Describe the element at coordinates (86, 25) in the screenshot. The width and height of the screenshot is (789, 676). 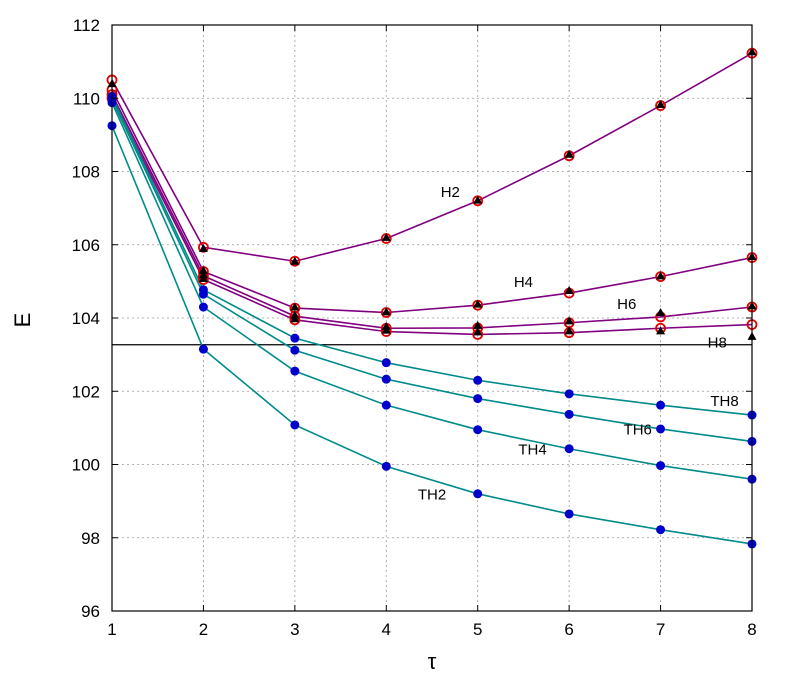
I see `y-tick-label: 112` at that location.